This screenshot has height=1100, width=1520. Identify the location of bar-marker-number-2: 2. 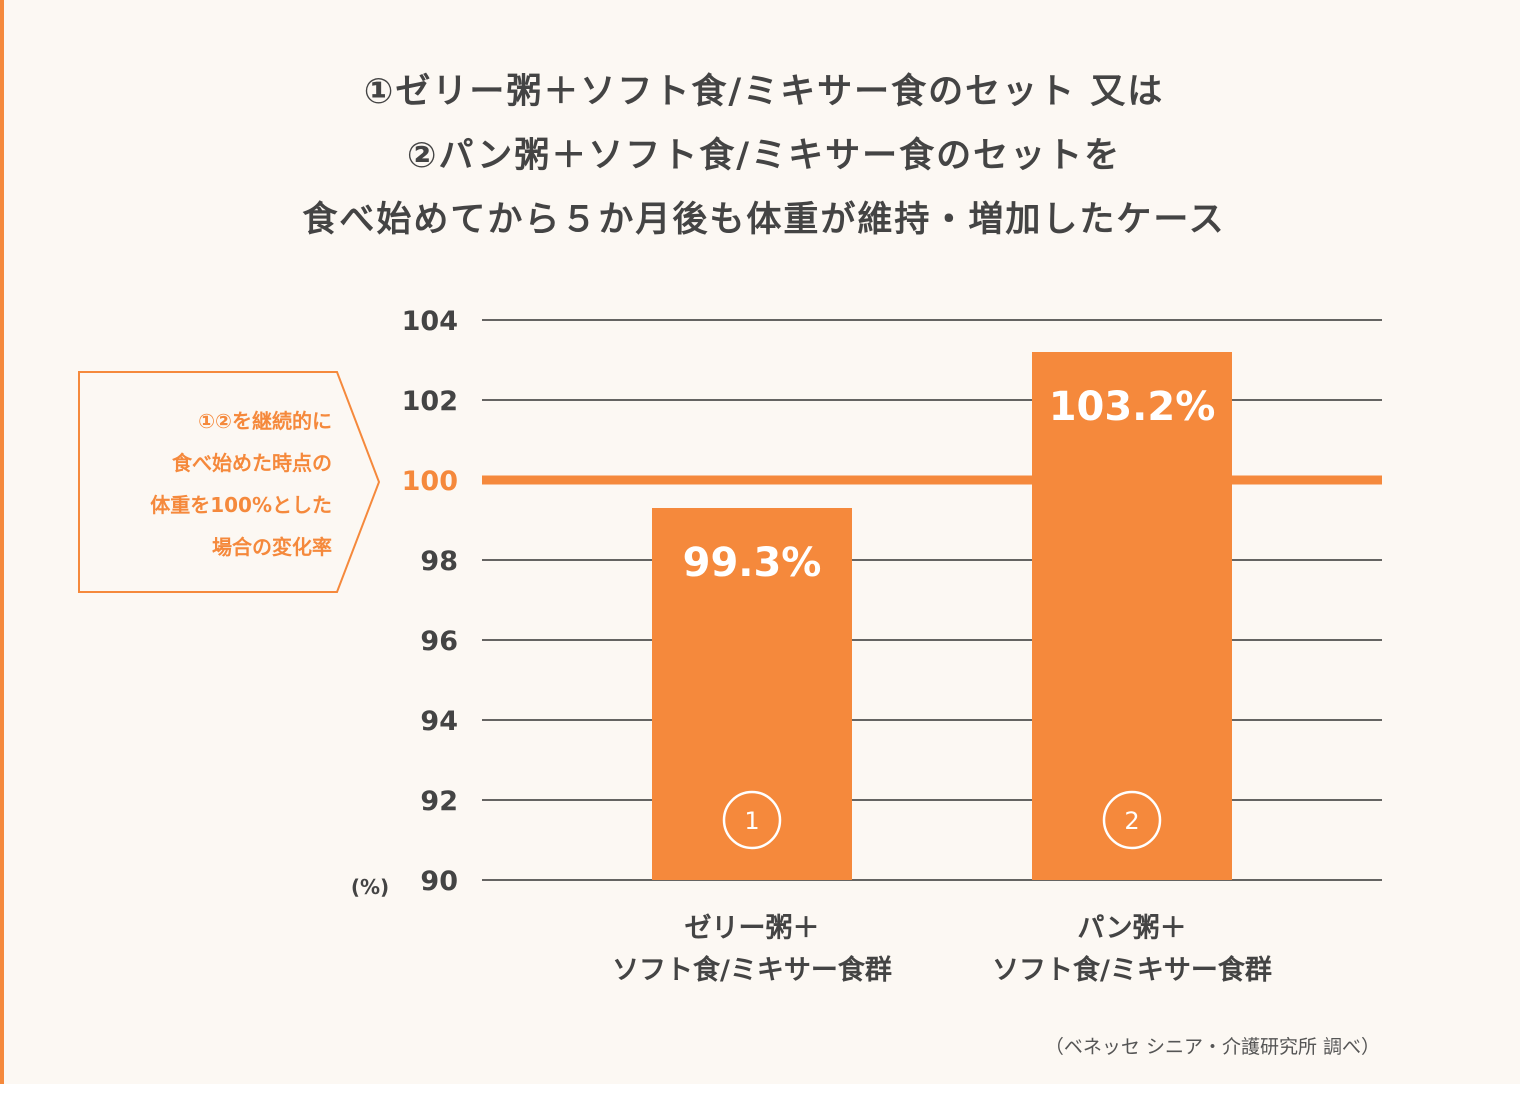
(1131, 821).